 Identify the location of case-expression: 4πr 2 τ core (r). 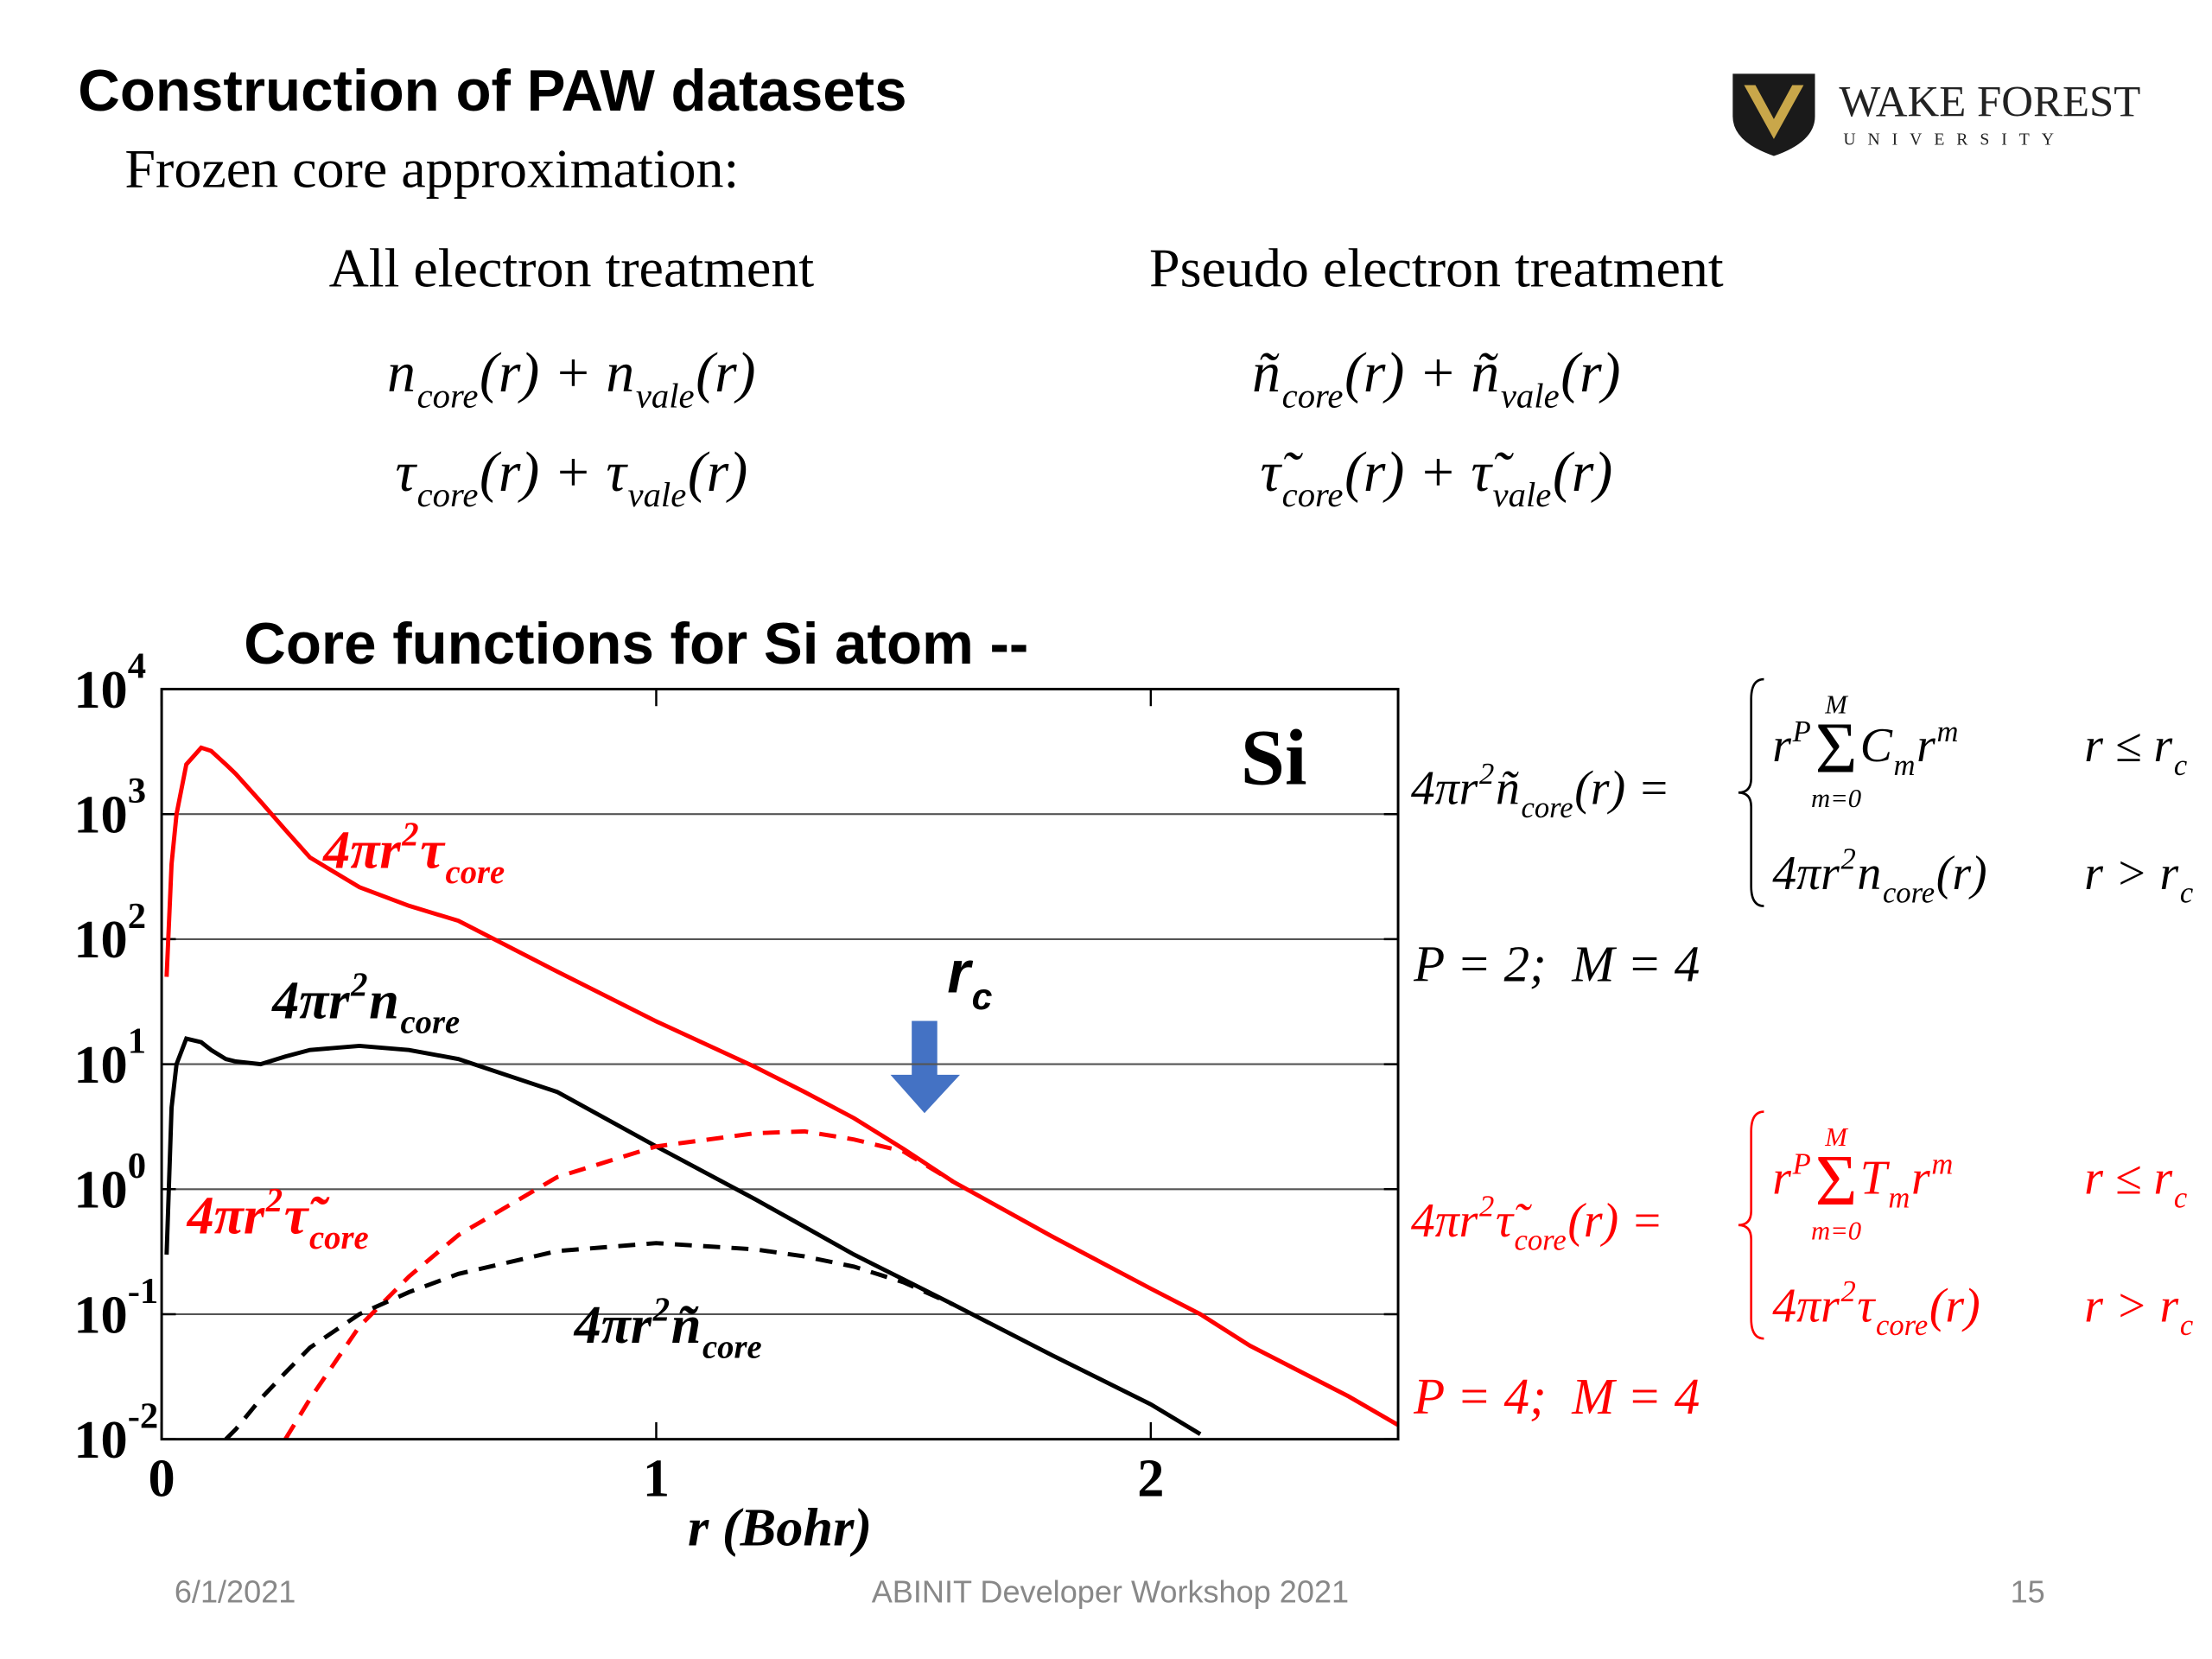
(1876, 1308).